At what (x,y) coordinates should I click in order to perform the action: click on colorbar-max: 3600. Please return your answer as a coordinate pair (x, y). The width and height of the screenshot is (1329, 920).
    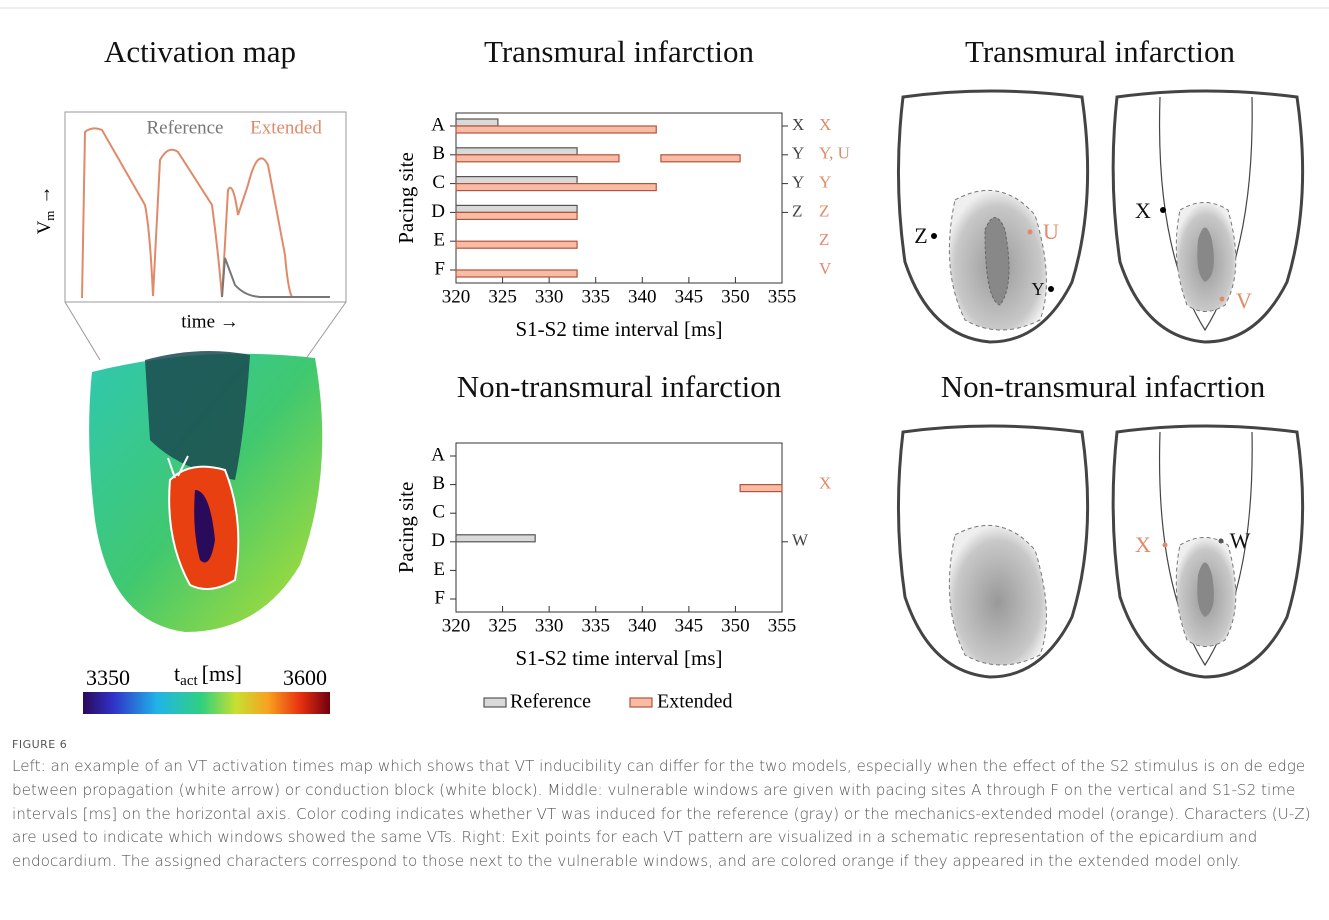
    Looking at the image, I should click on (305, 677).